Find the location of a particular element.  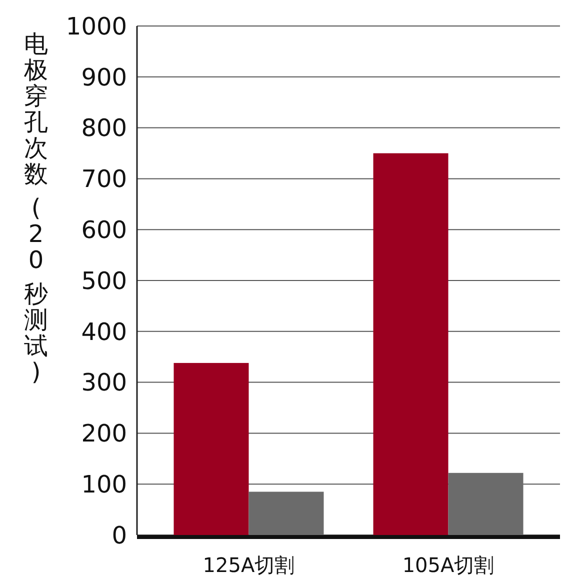

x-tick-label: 105A切割 is located at coordinates (448, 565).